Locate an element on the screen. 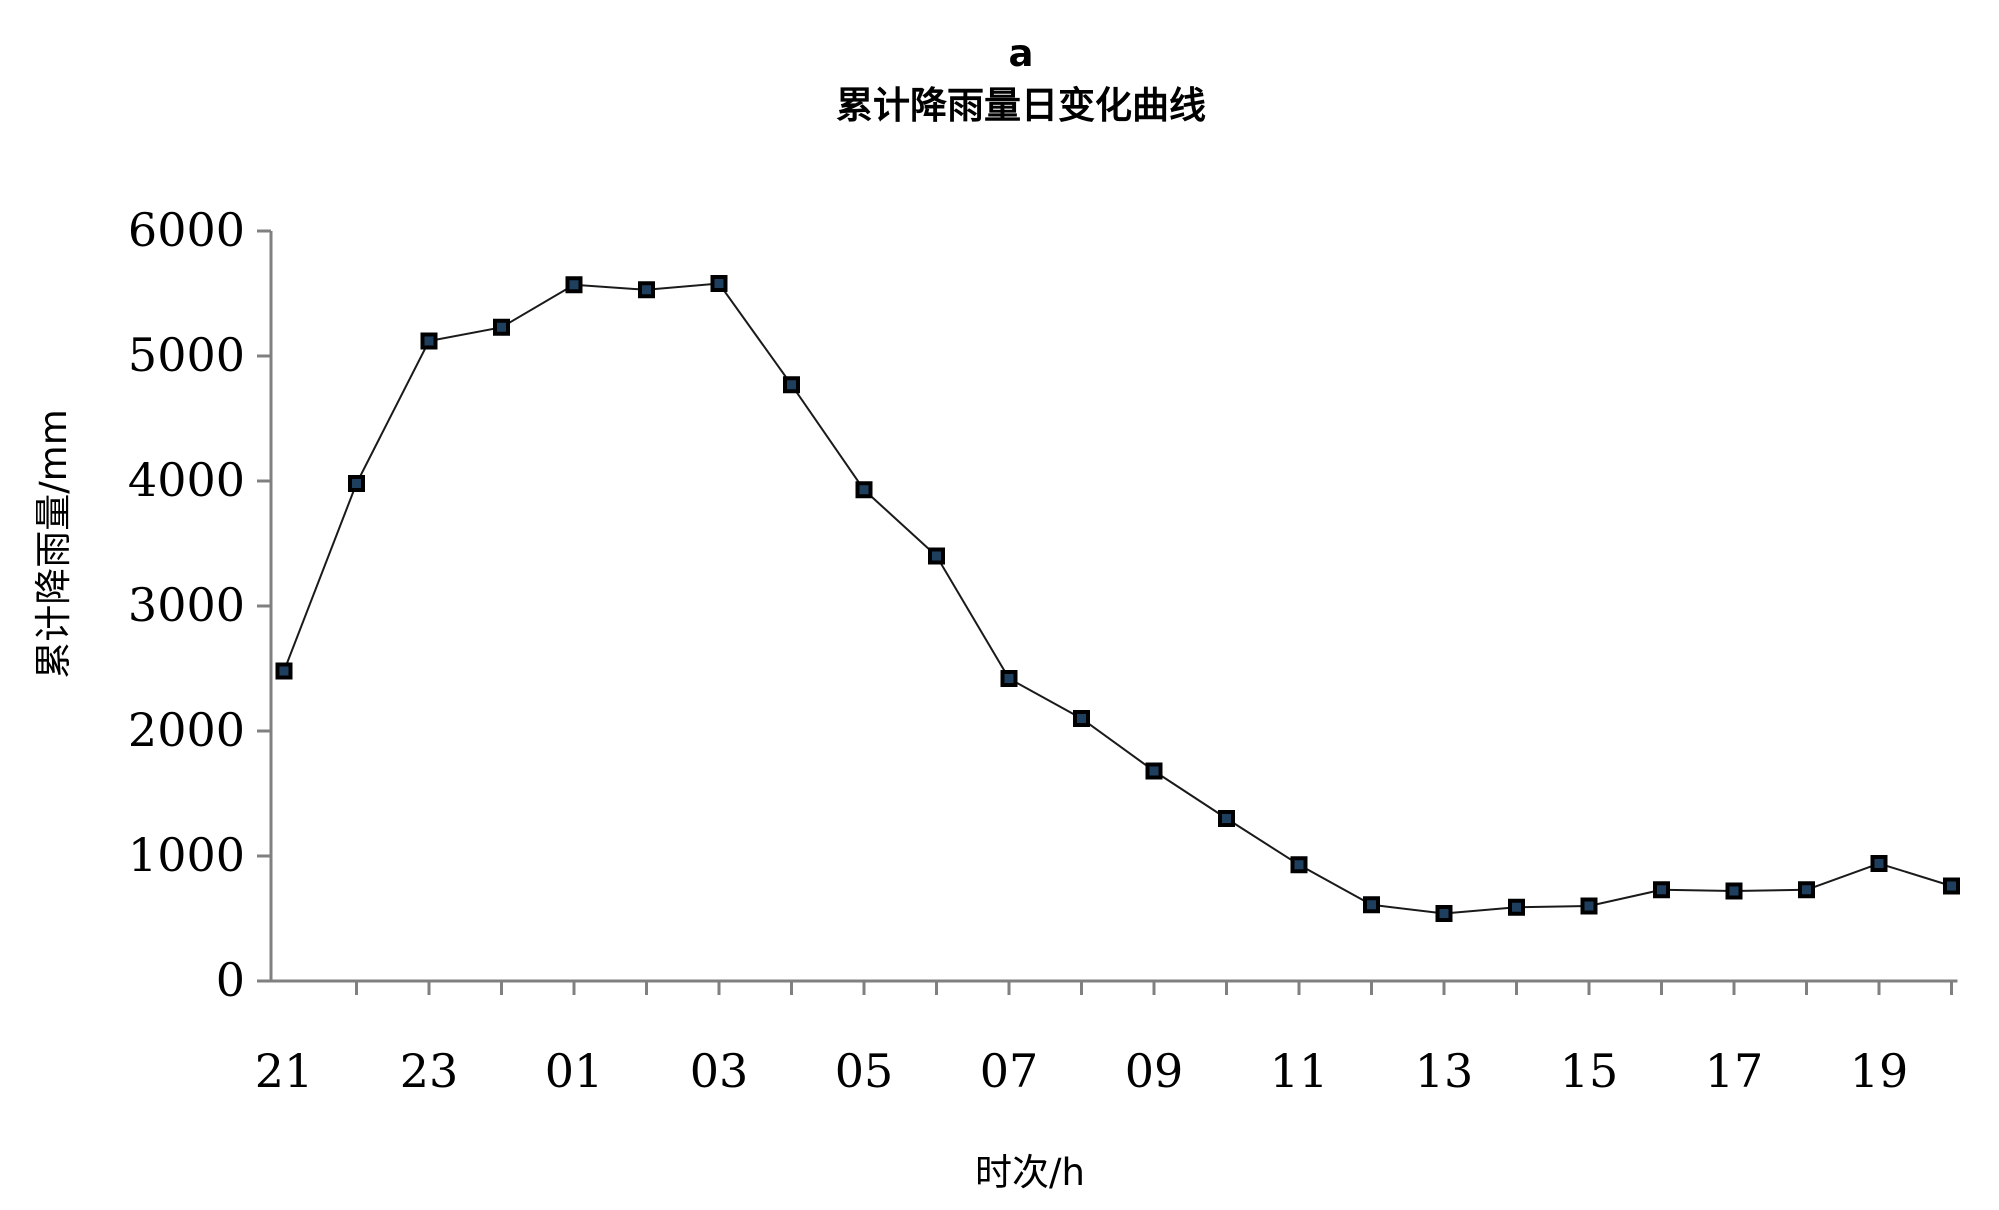  y-tick-label: 0 is located at coordinates (230, 980).